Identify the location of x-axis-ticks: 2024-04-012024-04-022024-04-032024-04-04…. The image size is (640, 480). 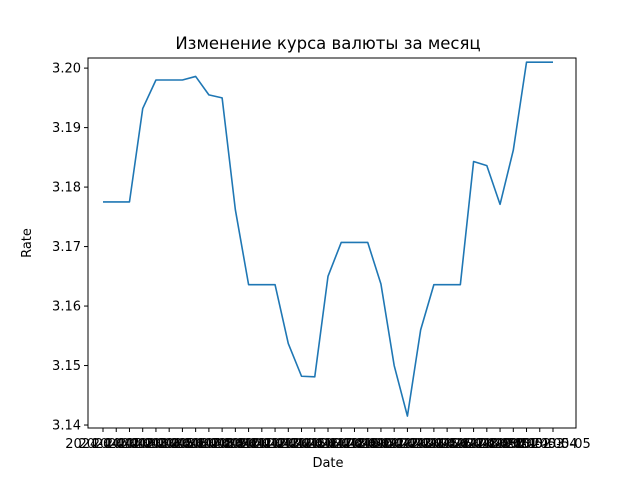
(328, 440).